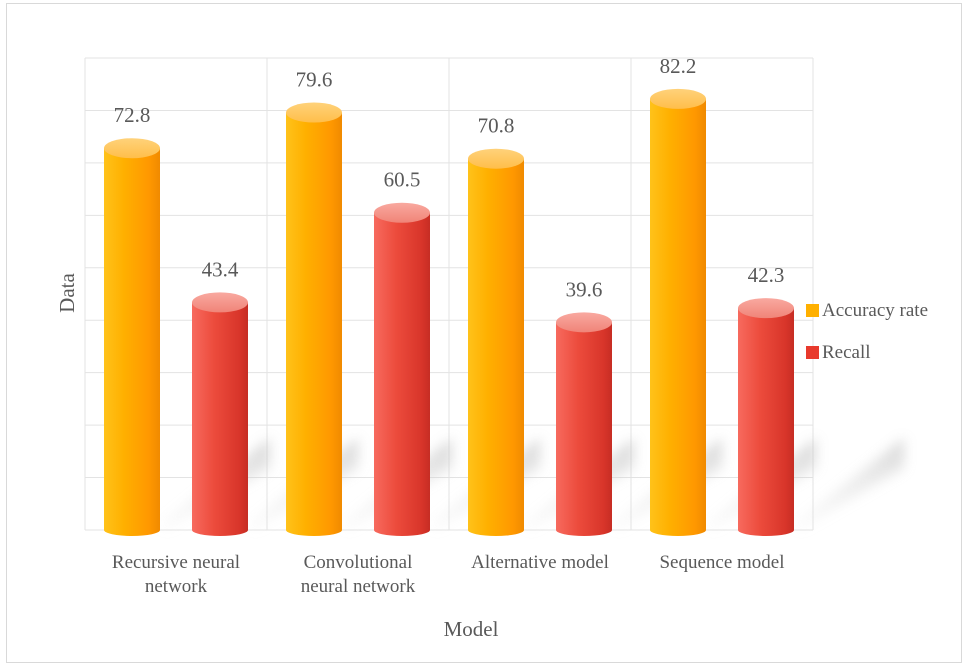  What do you see at coordinates (678, 66) in the screenshot?
I see `data-label: 82.2` at bounding box center [678, 66].